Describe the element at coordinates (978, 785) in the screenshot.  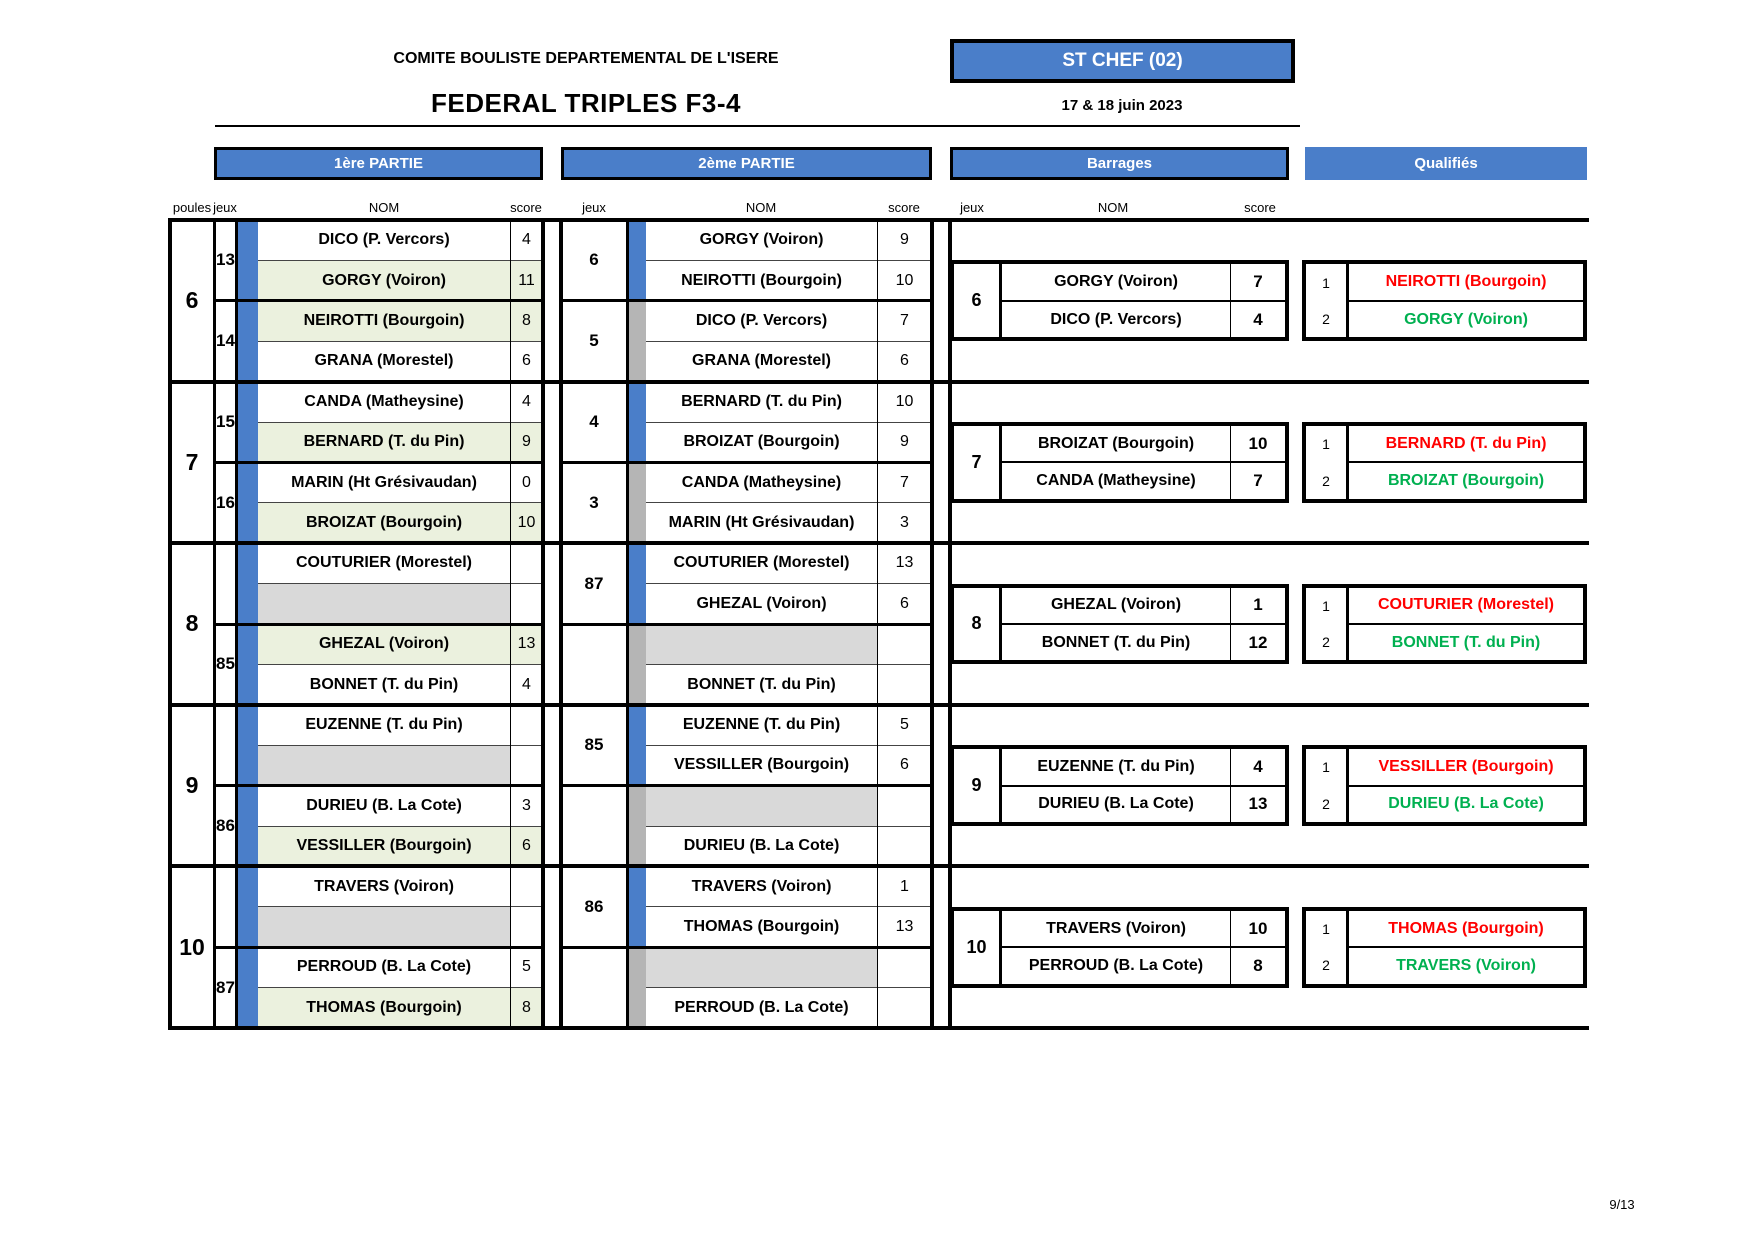
I see `barrage-game-number: 9` at that location.